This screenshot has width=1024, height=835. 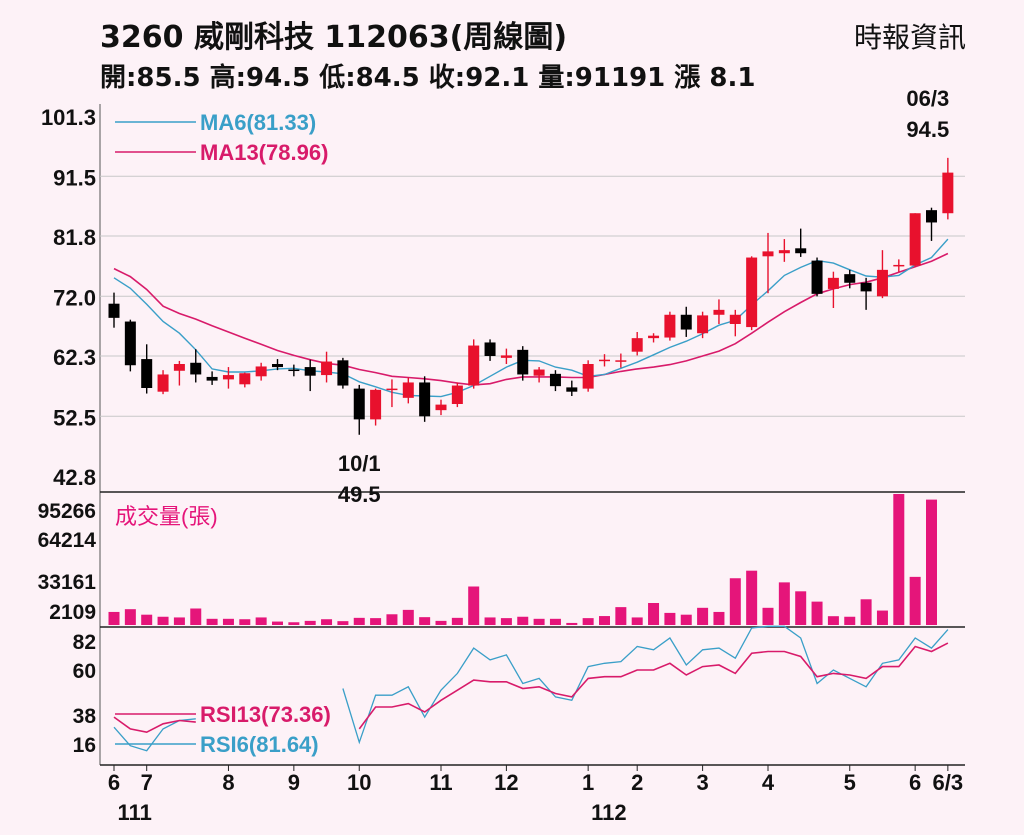 What do you see at coordinates (702, 782) in the screenshot?
I see `x-tick-label: 3` at bounding box center [702, 782].